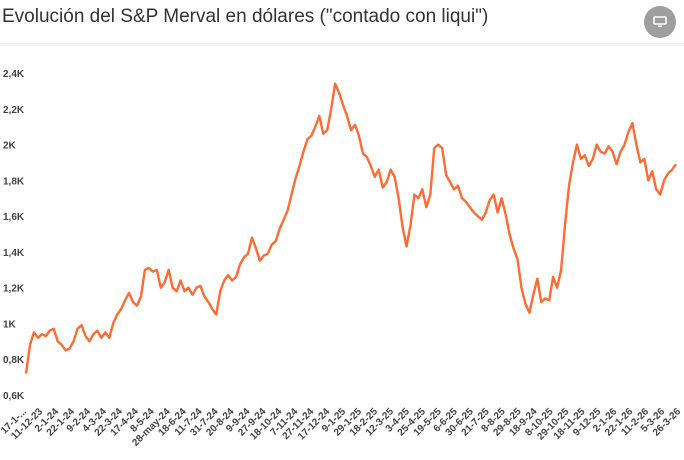  I want to click on y-tick-label: 1,6K, so click(14, 217).